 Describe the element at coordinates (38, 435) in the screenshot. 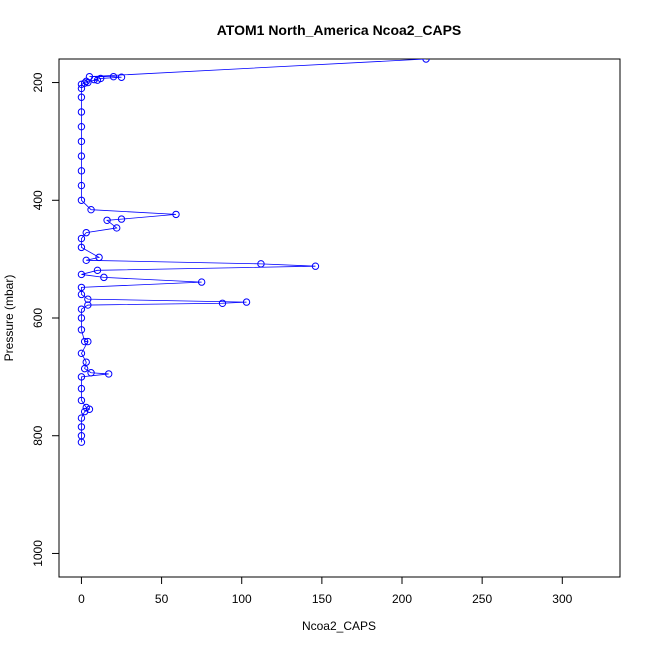

I see `y-tick-label: 800` at that location.